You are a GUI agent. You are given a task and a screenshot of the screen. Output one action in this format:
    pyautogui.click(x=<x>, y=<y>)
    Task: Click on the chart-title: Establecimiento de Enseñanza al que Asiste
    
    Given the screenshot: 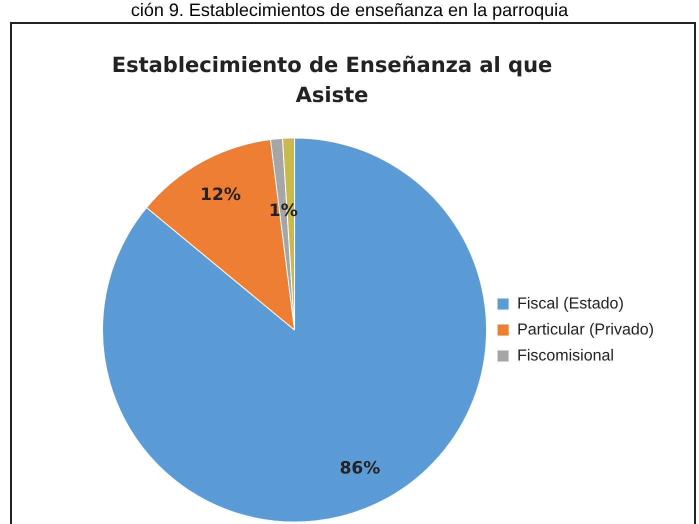 What is the action you would take?
    pyautogui.click(x=332, y=80)
    